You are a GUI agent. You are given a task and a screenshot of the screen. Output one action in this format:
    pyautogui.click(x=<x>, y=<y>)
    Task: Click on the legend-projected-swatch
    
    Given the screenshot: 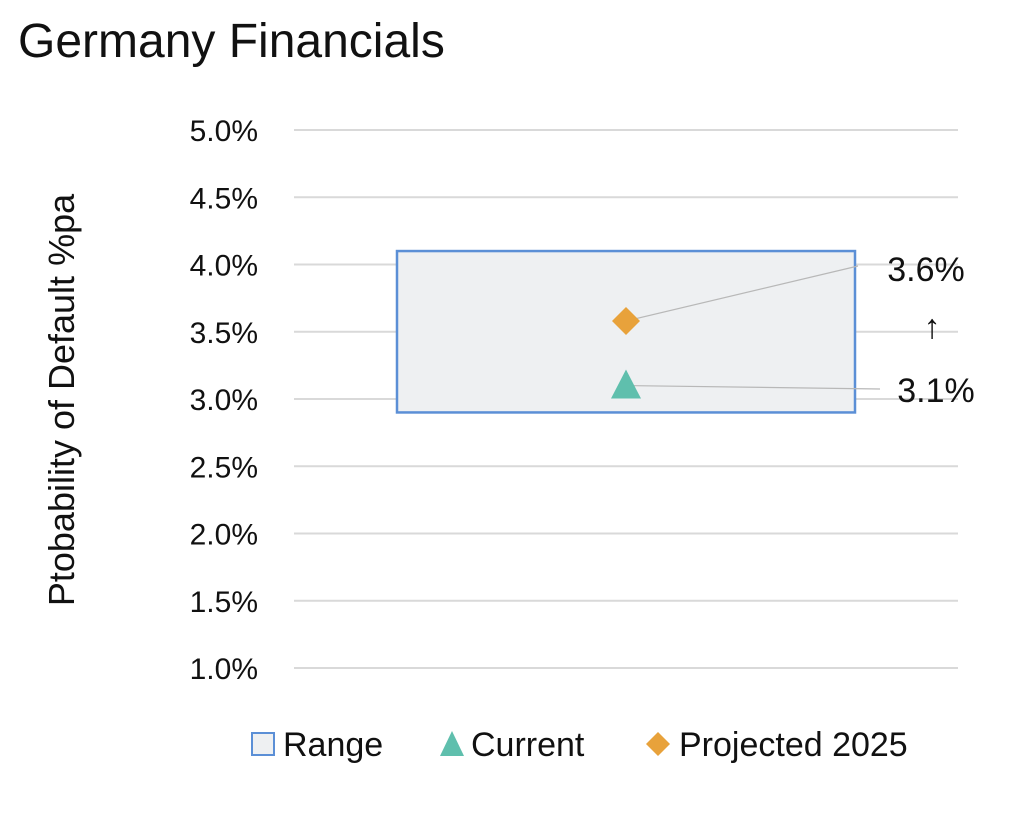 What is the action you would take?
    pyautogui.click(x=658, y=744)
    